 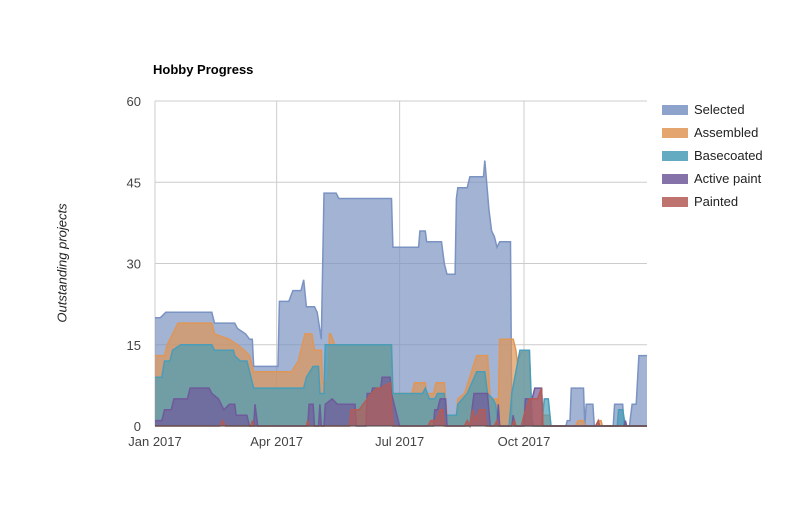 I want to click on legend-item: Active paint, so click(x=712, y=178).